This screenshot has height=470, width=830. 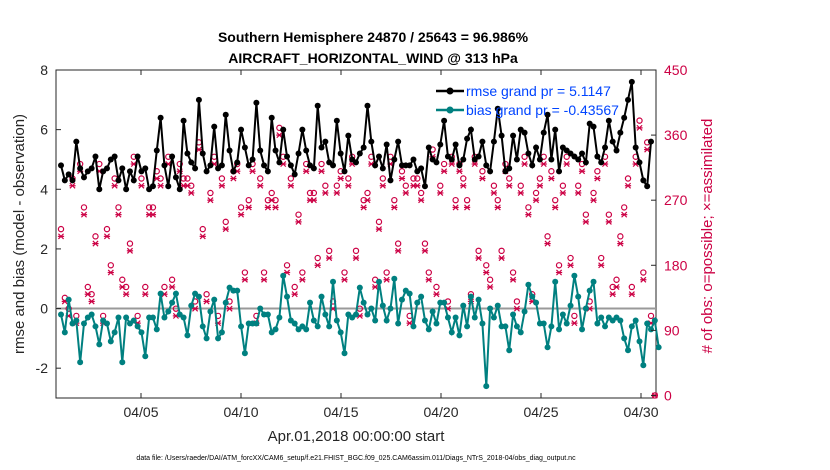 I want to click on y-tick-label-right: 360, so click(x=676, y=135).